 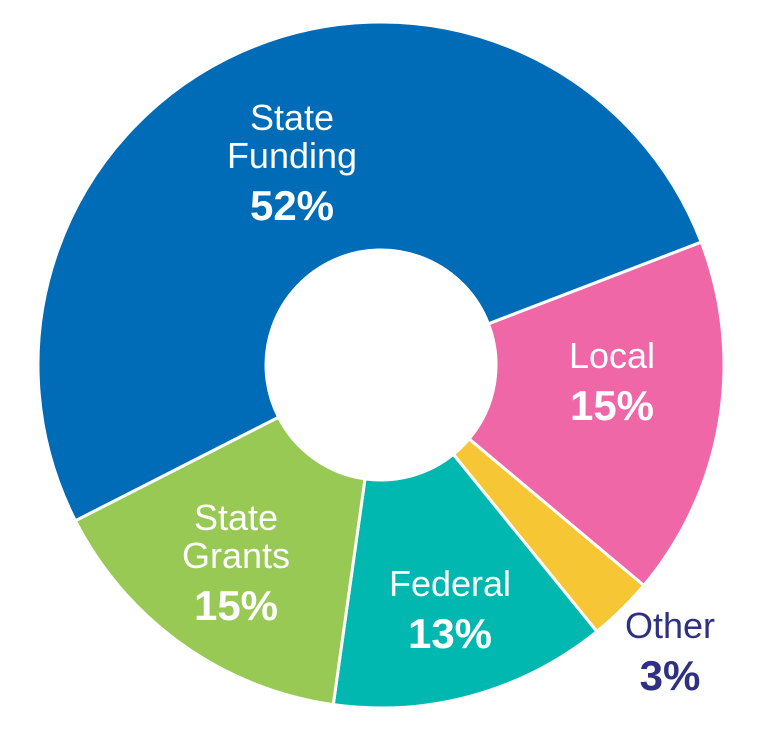 What do you see at coordinates (450, 633) in the screenshot?
I see `slice-value: 13%` at bounding box center [450, 633].